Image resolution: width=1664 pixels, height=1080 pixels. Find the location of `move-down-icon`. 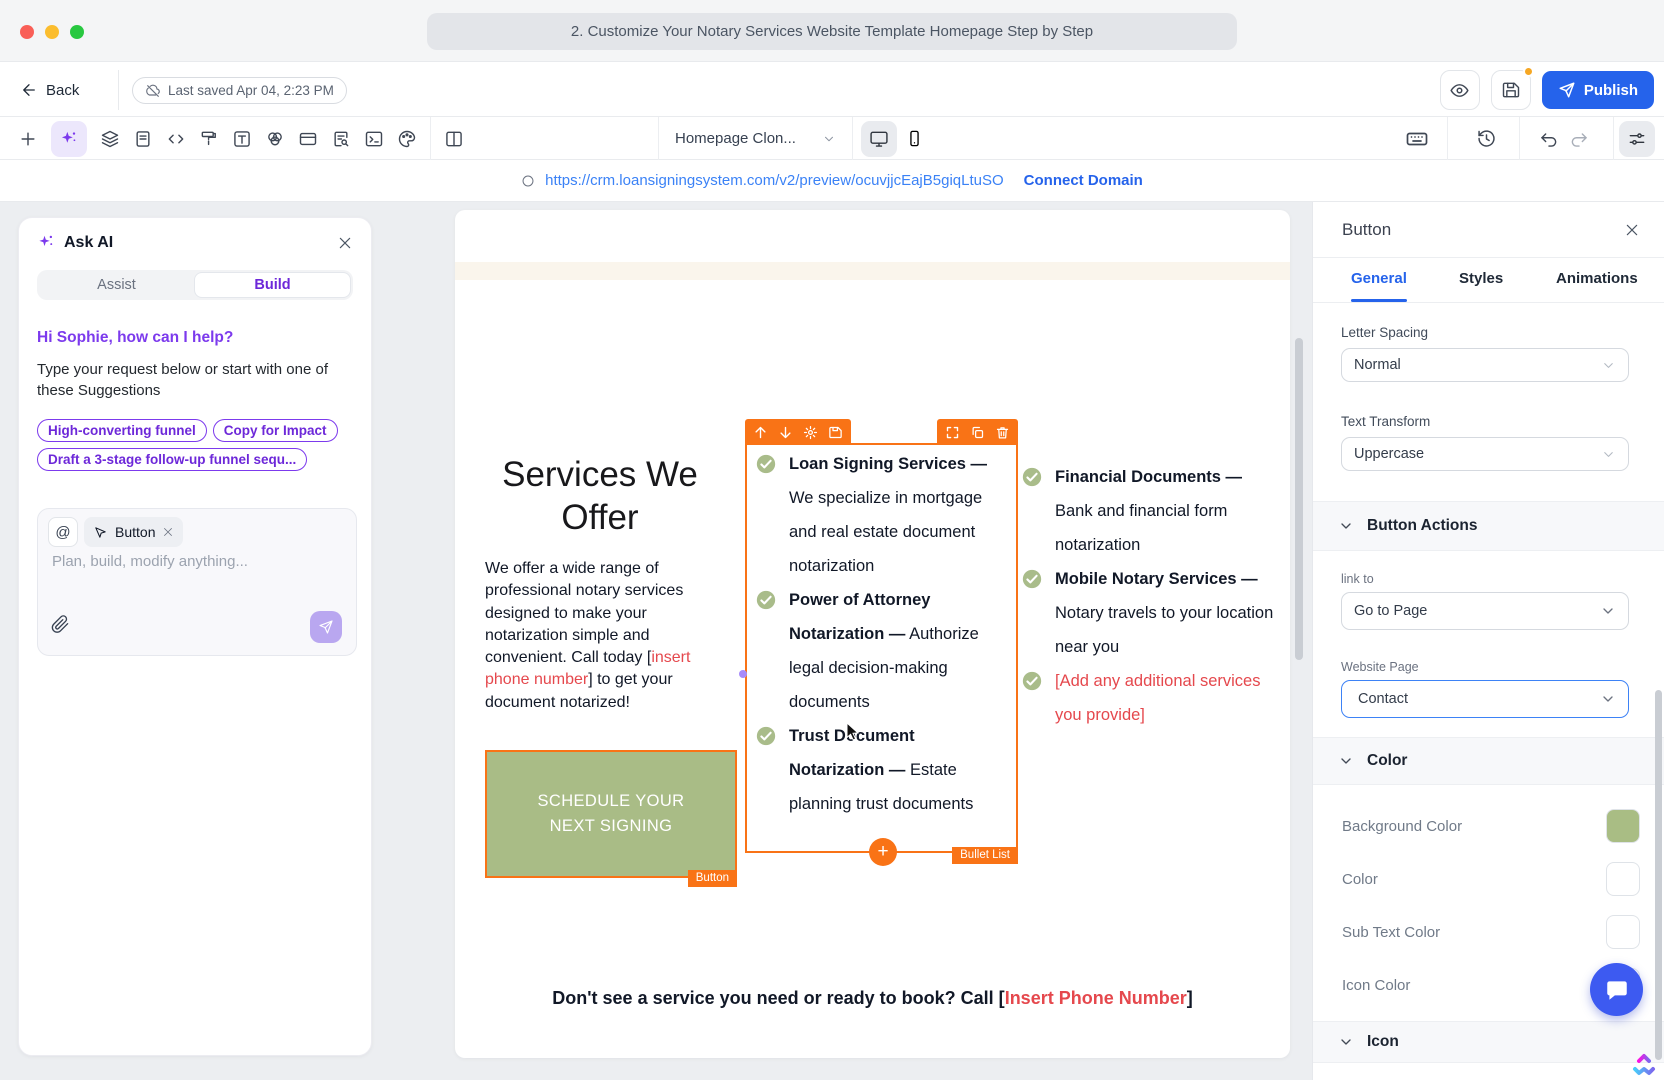

move-down-icon is located at coordinates (785, 432).